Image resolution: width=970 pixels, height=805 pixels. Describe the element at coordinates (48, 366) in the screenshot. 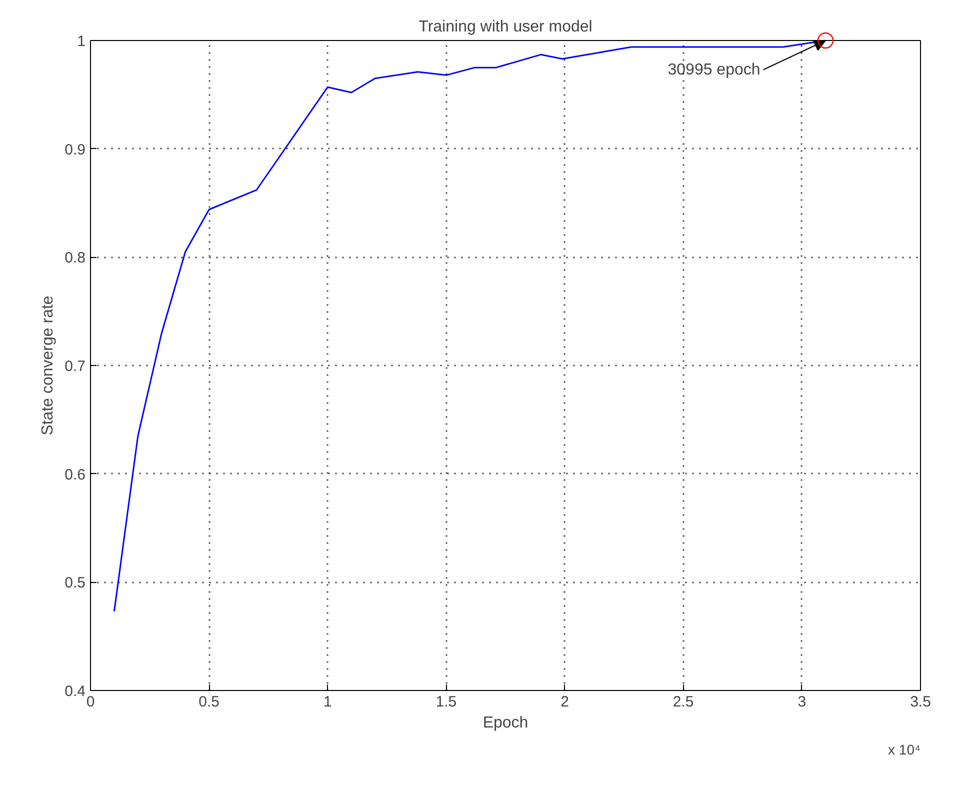

I see `y-axis-title: State converge rate` at that location.